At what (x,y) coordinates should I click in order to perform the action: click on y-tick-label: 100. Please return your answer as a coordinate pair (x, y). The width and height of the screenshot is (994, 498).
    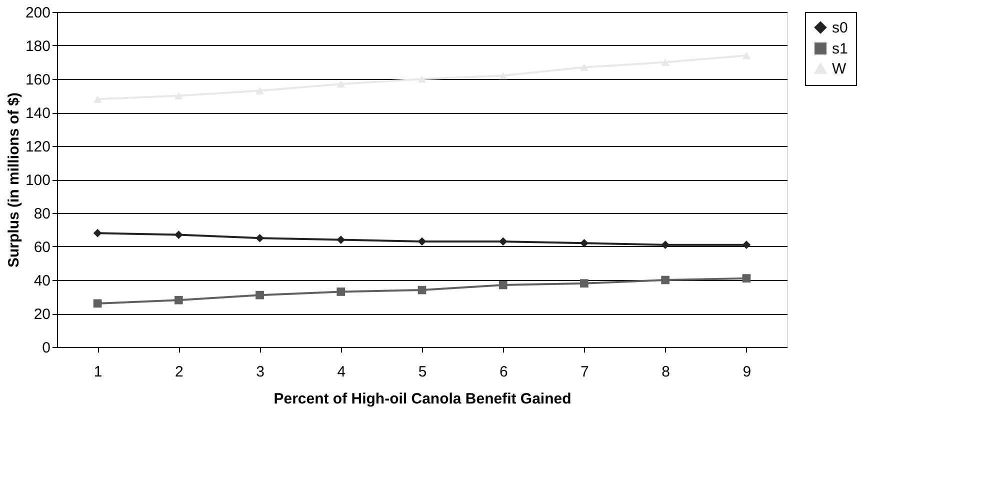
    Looking at the image, I should click on (37, 180).